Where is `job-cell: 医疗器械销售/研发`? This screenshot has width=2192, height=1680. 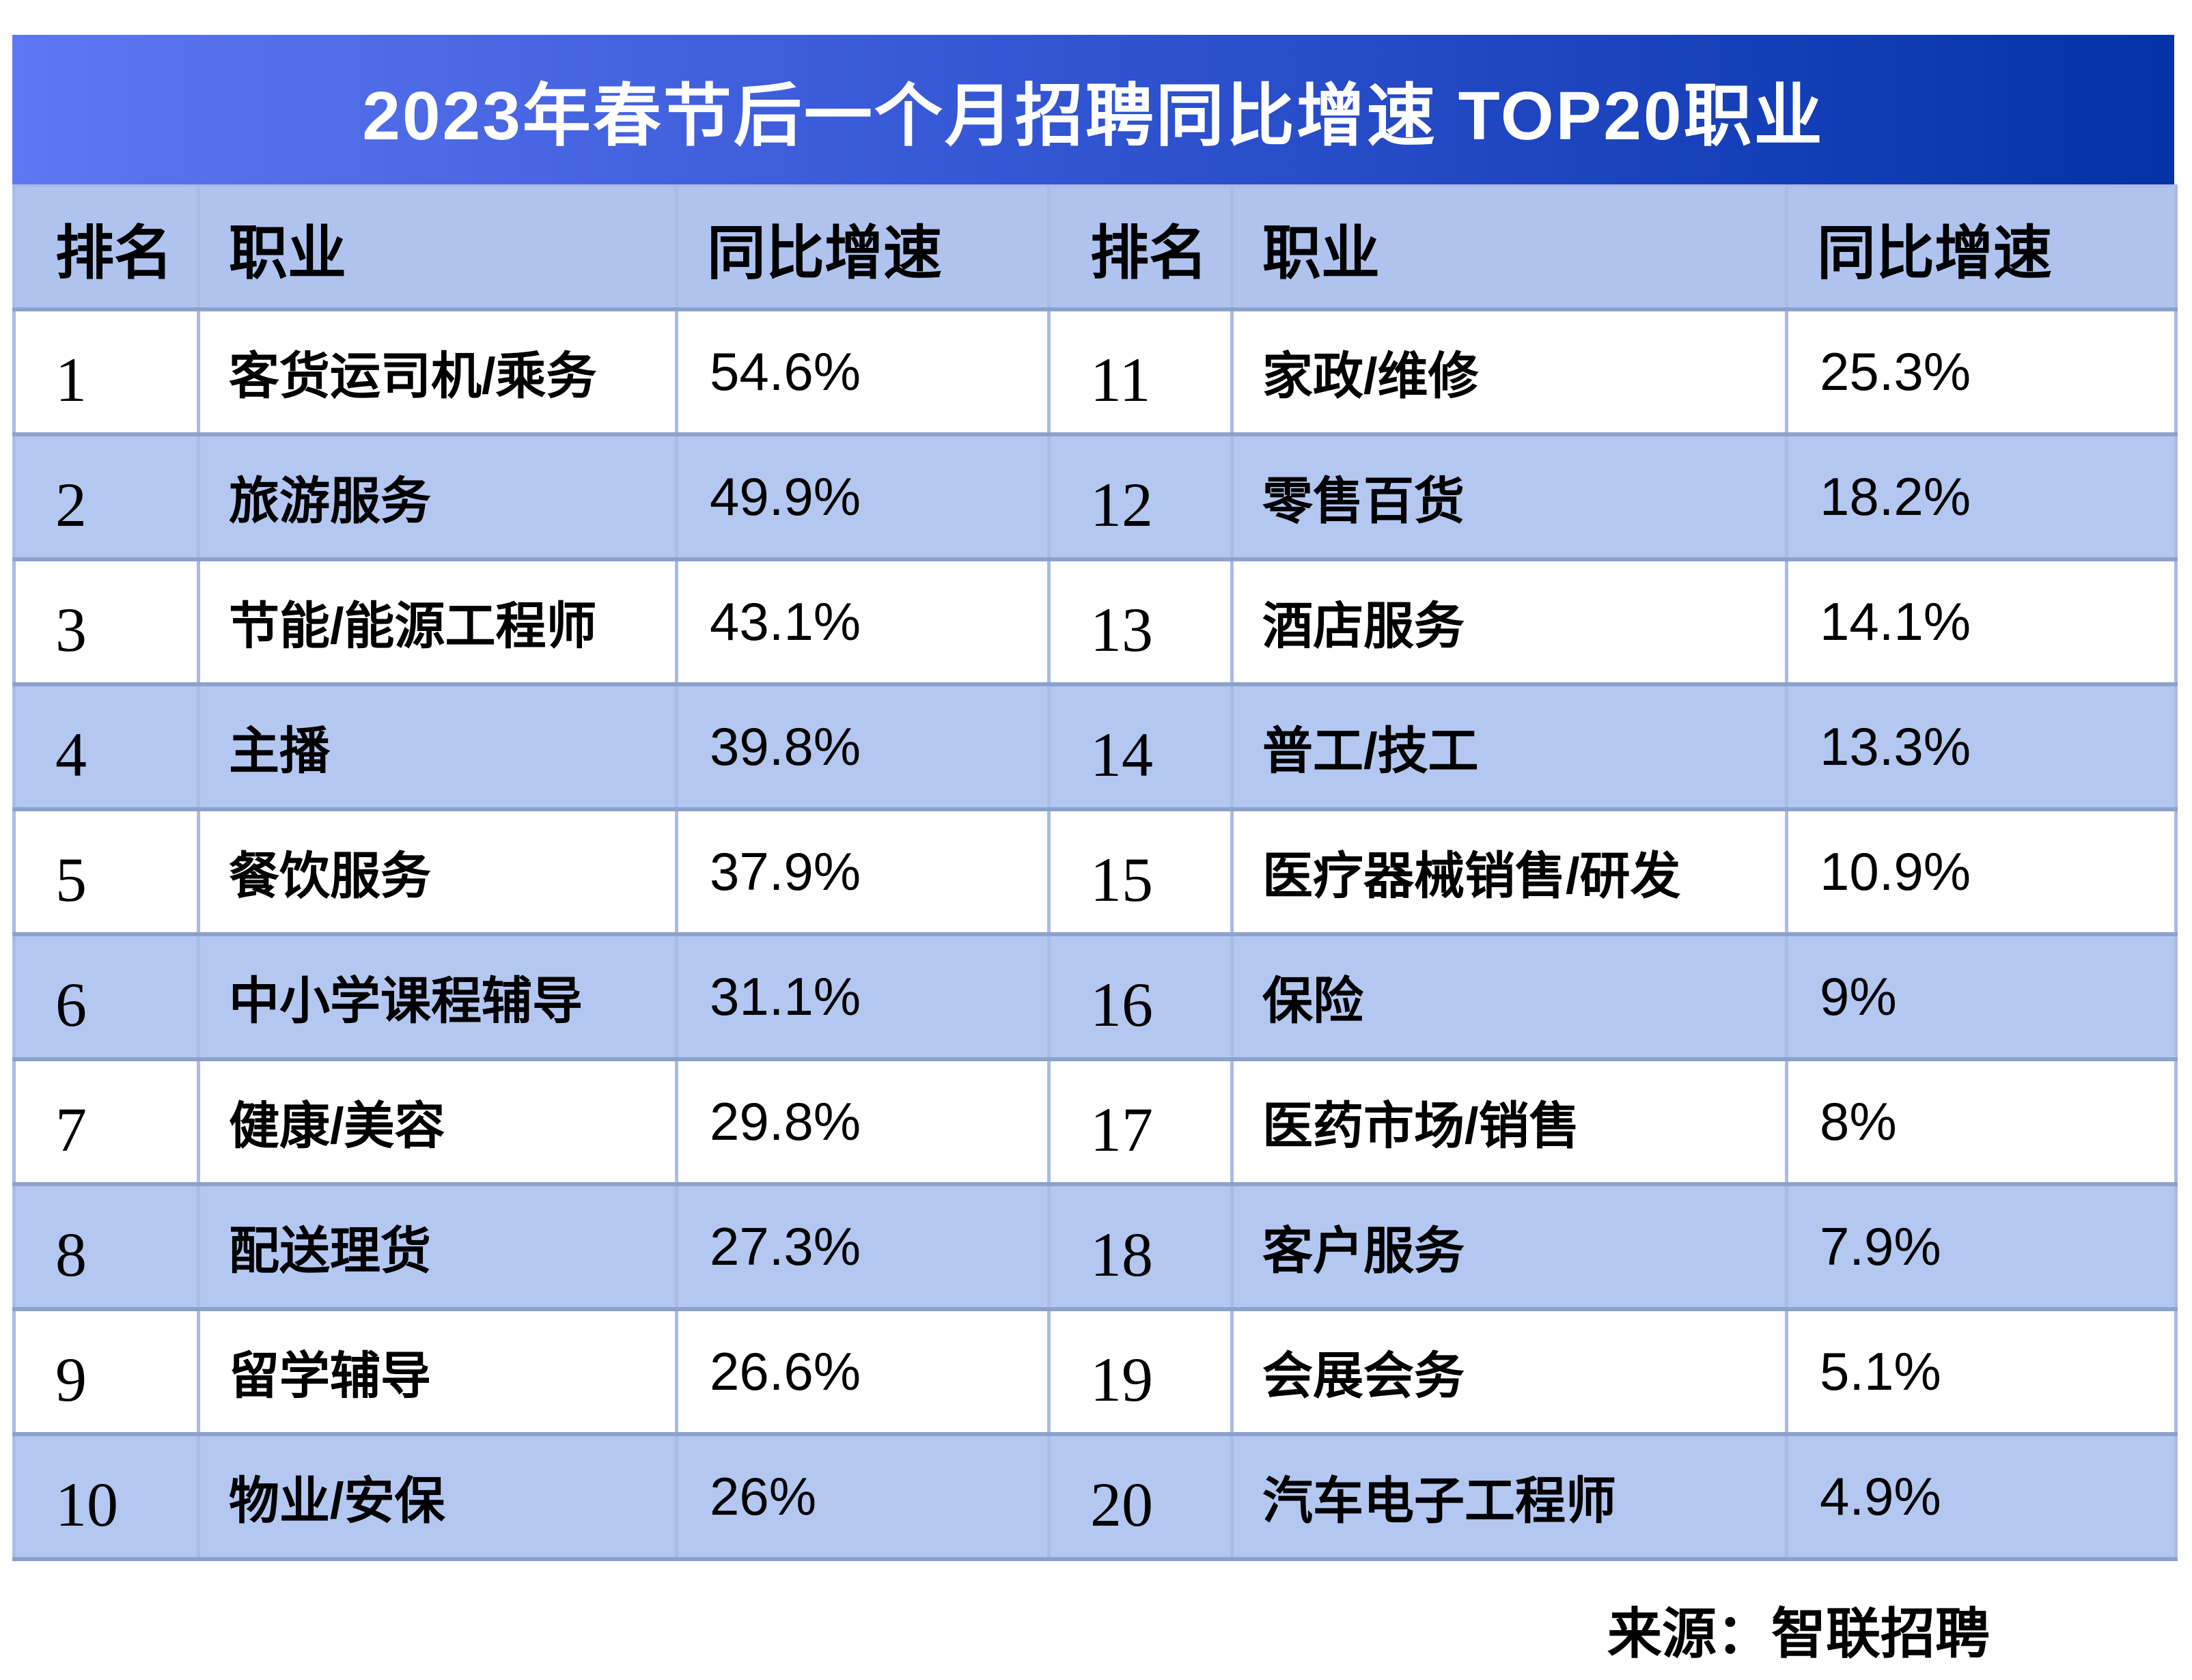 job-cell: 医疗器械销售/研发 is located at coordinates (1509, 872).